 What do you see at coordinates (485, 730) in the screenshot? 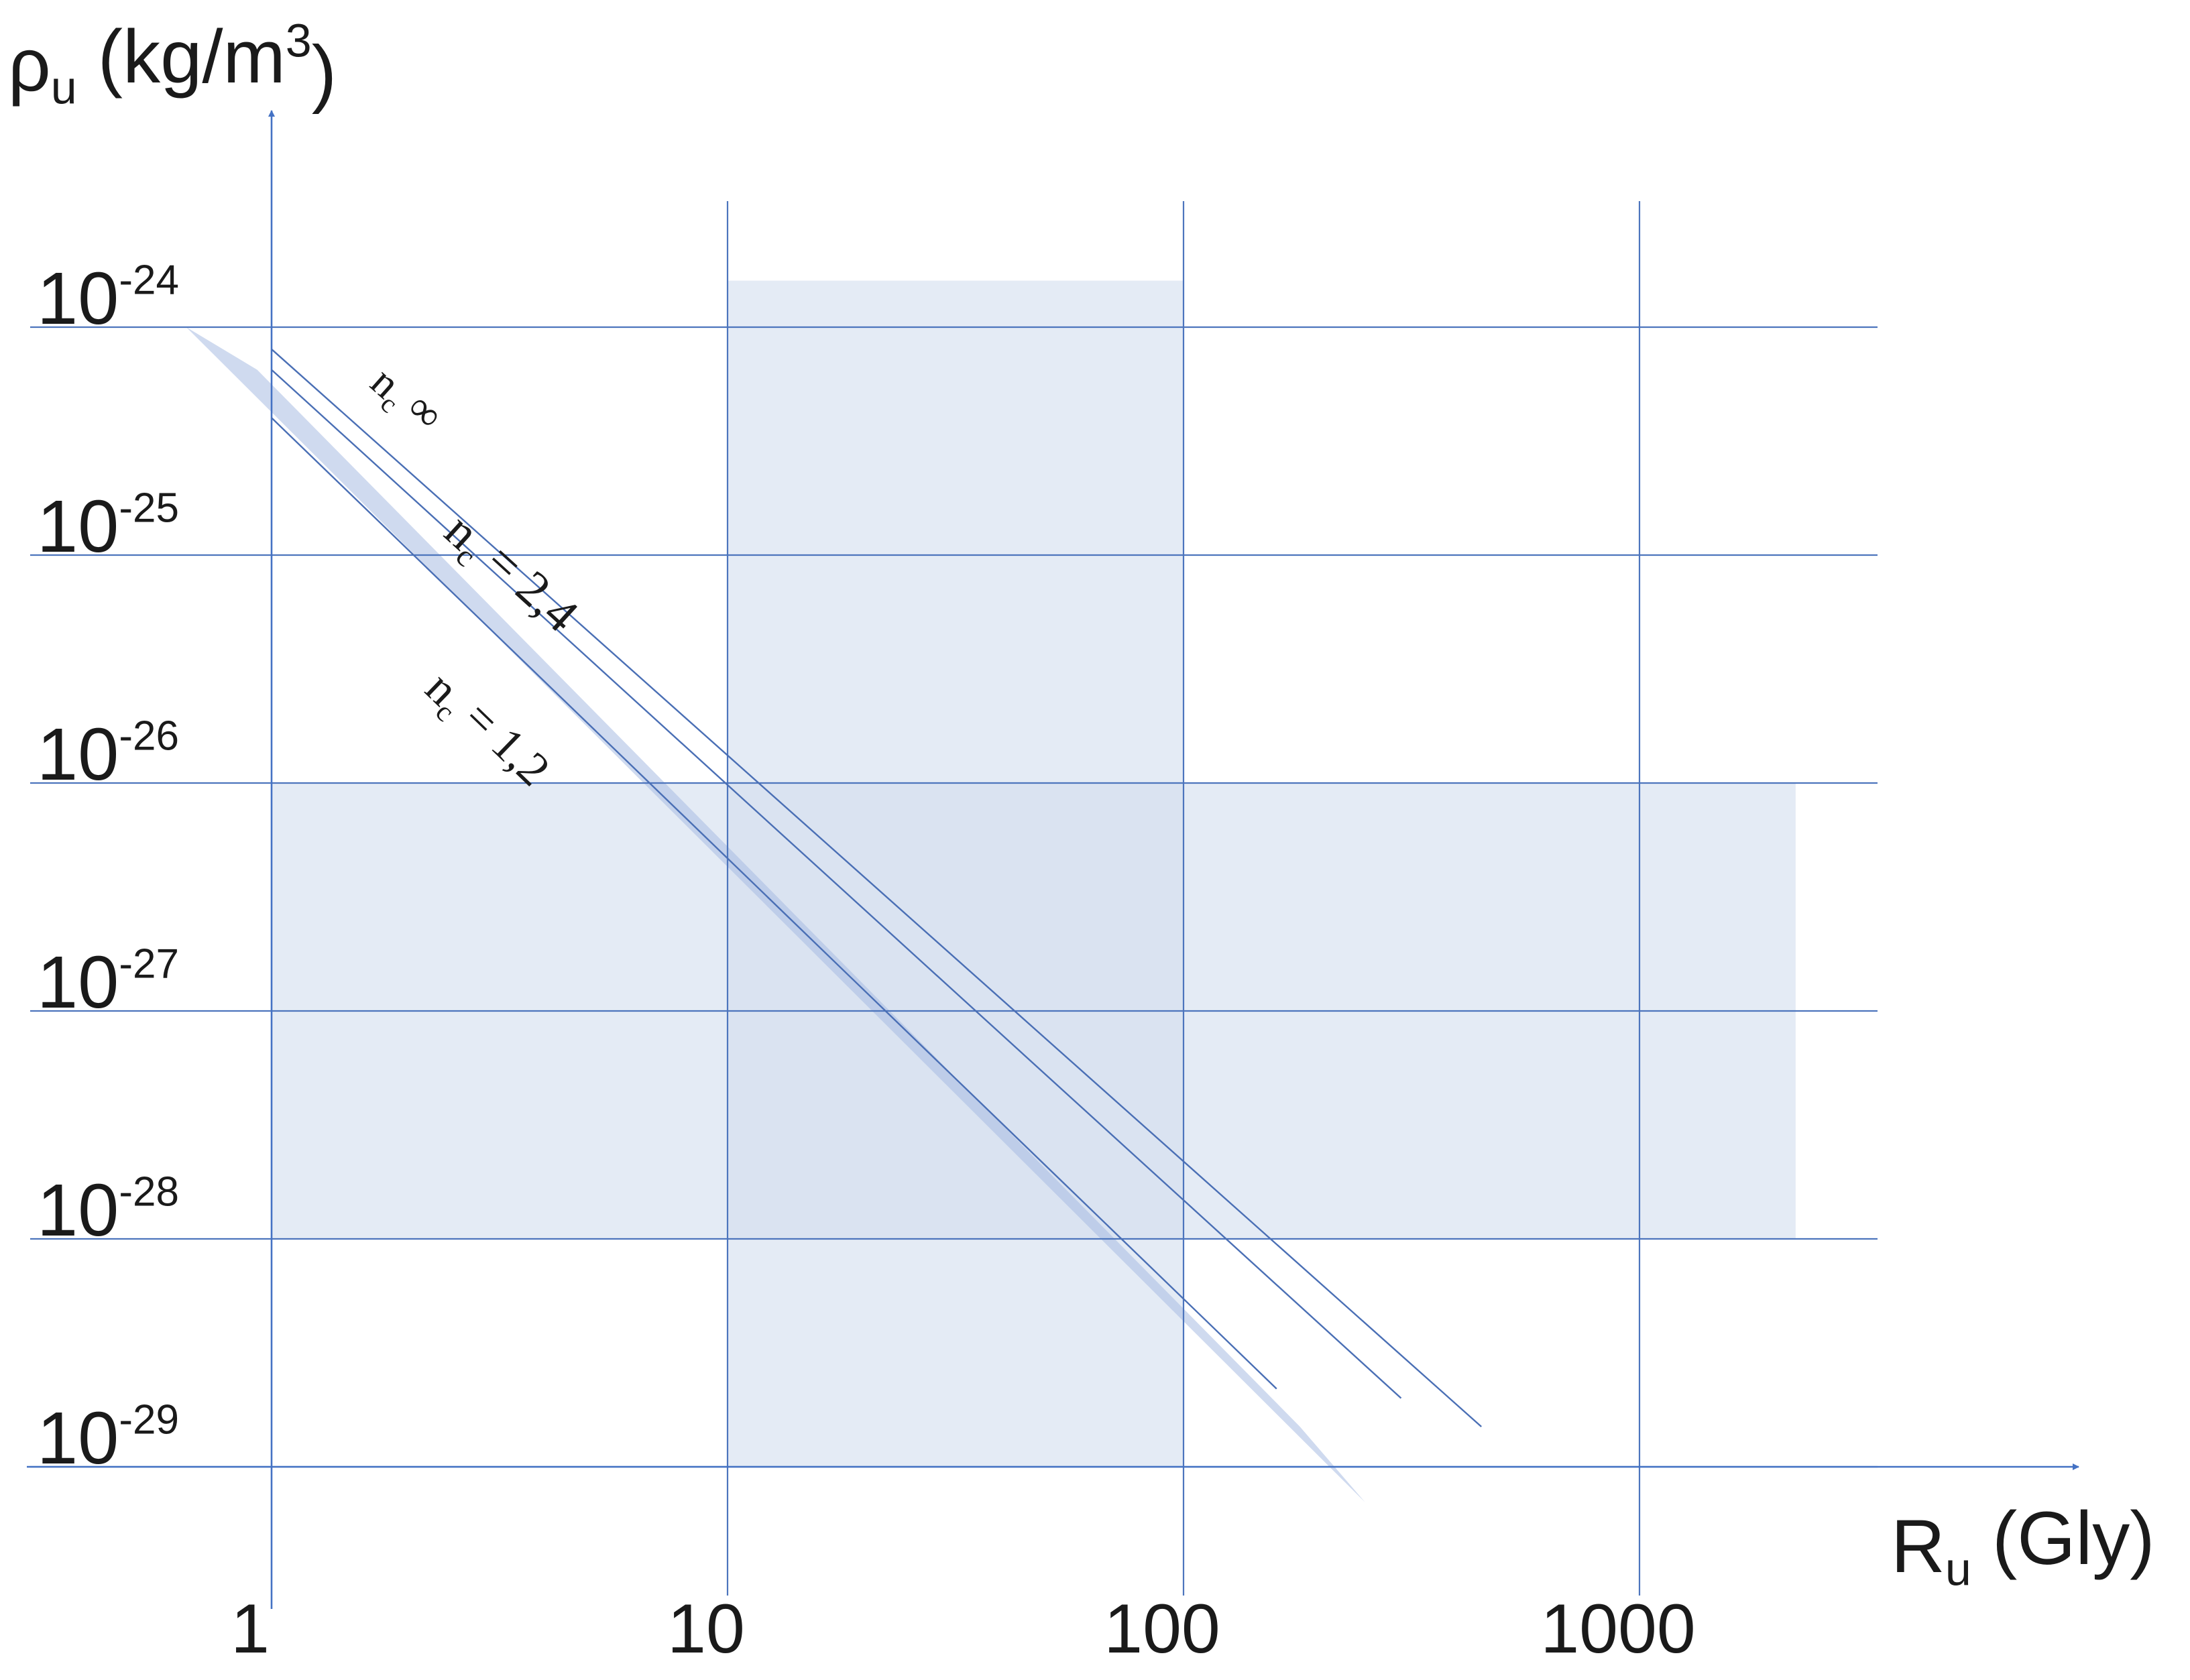
I see `series-label-3: nc = 1,2` at bounding box center [485, 730].